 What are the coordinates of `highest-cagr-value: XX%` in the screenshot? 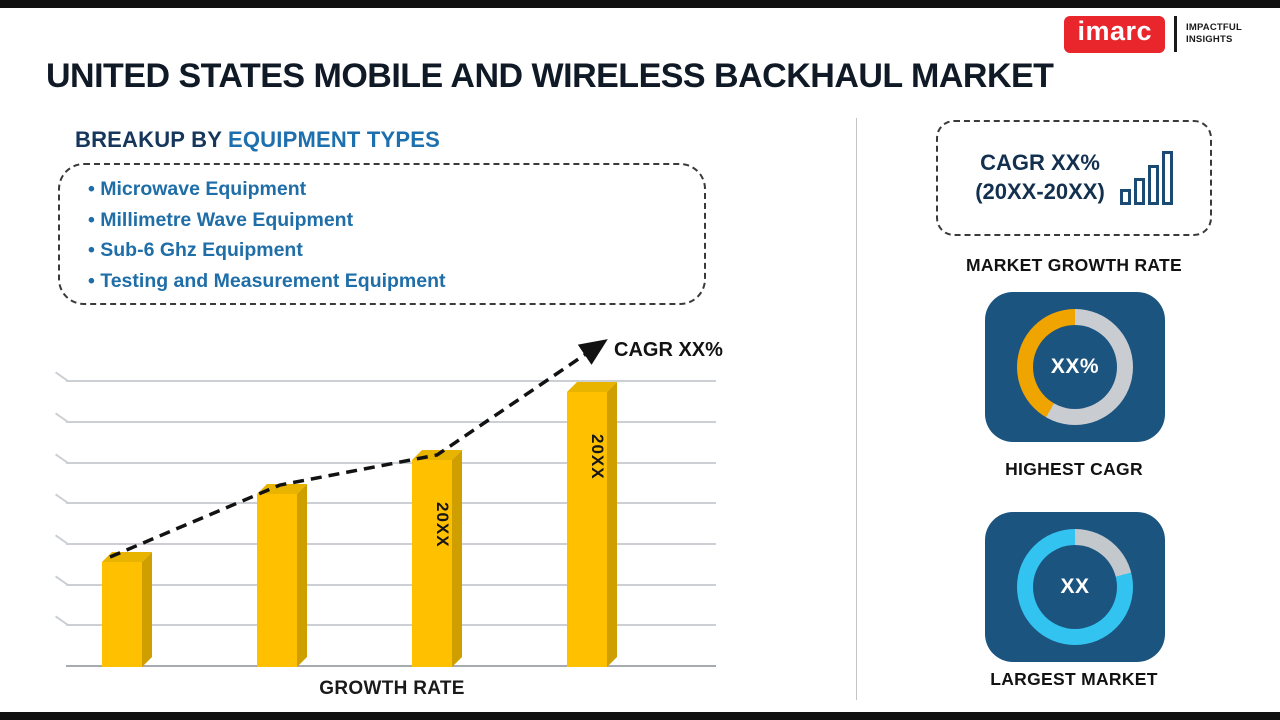 It's located at (1075, 366).